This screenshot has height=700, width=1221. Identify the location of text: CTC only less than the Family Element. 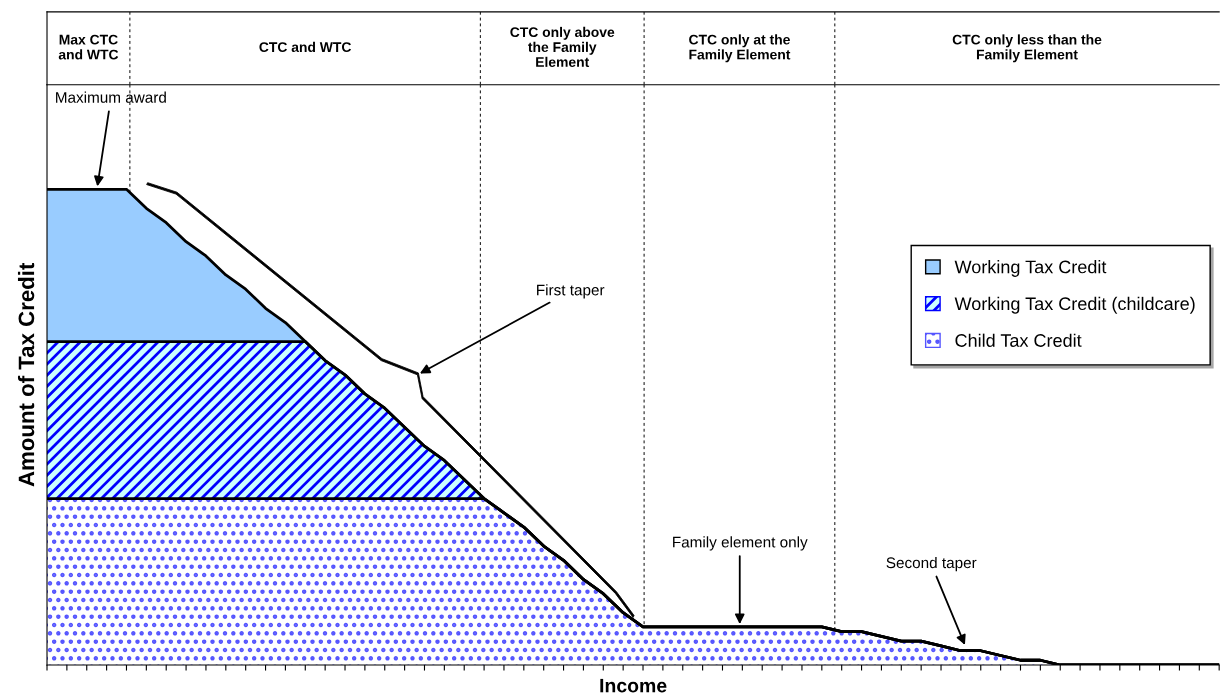
(1027, 48).